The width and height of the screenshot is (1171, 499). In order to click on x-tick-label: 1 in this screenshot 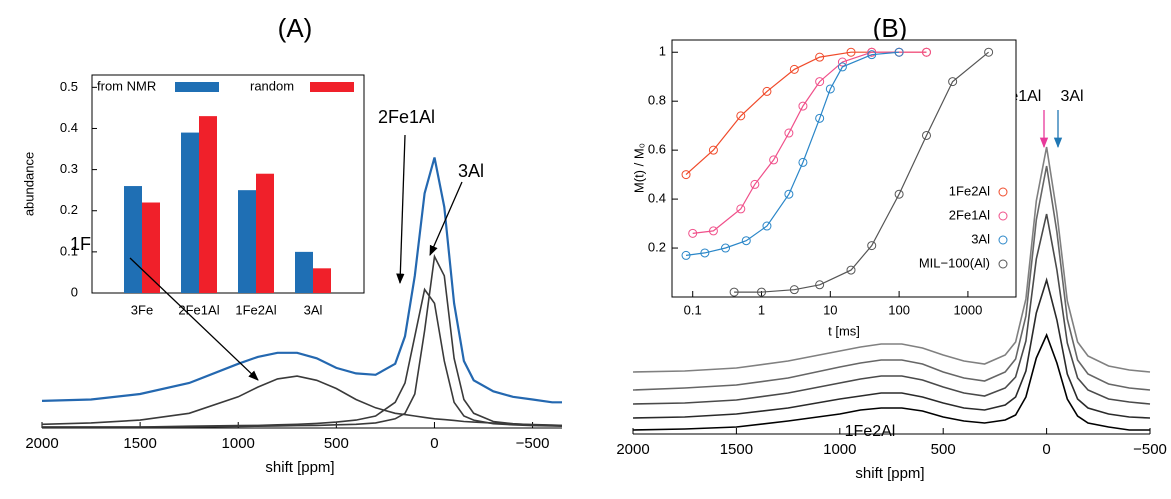, I will do `click(761, 309)`.